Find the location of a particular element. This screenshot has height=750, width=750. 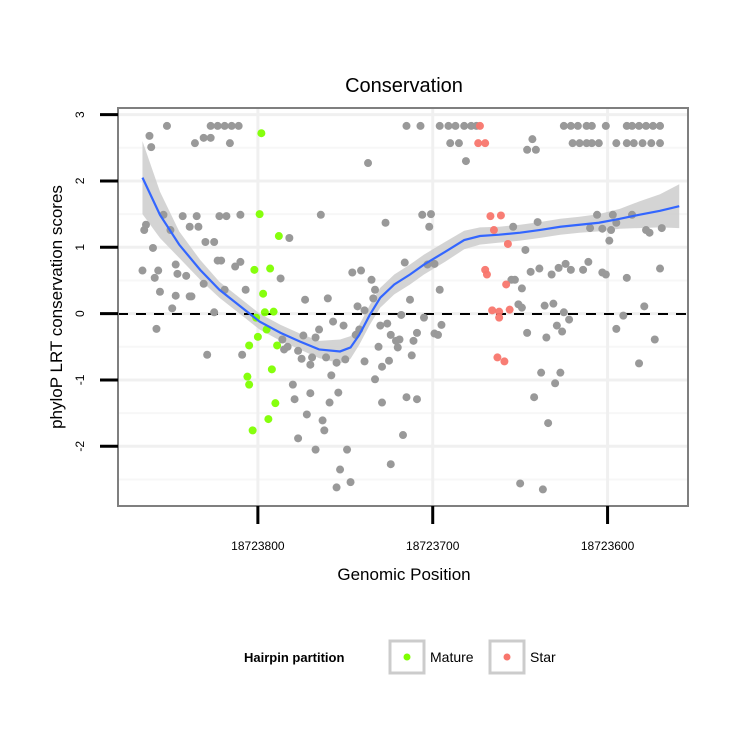

x-axis: 18723800 18723700 18723600 is located at coordinates (433, 529).